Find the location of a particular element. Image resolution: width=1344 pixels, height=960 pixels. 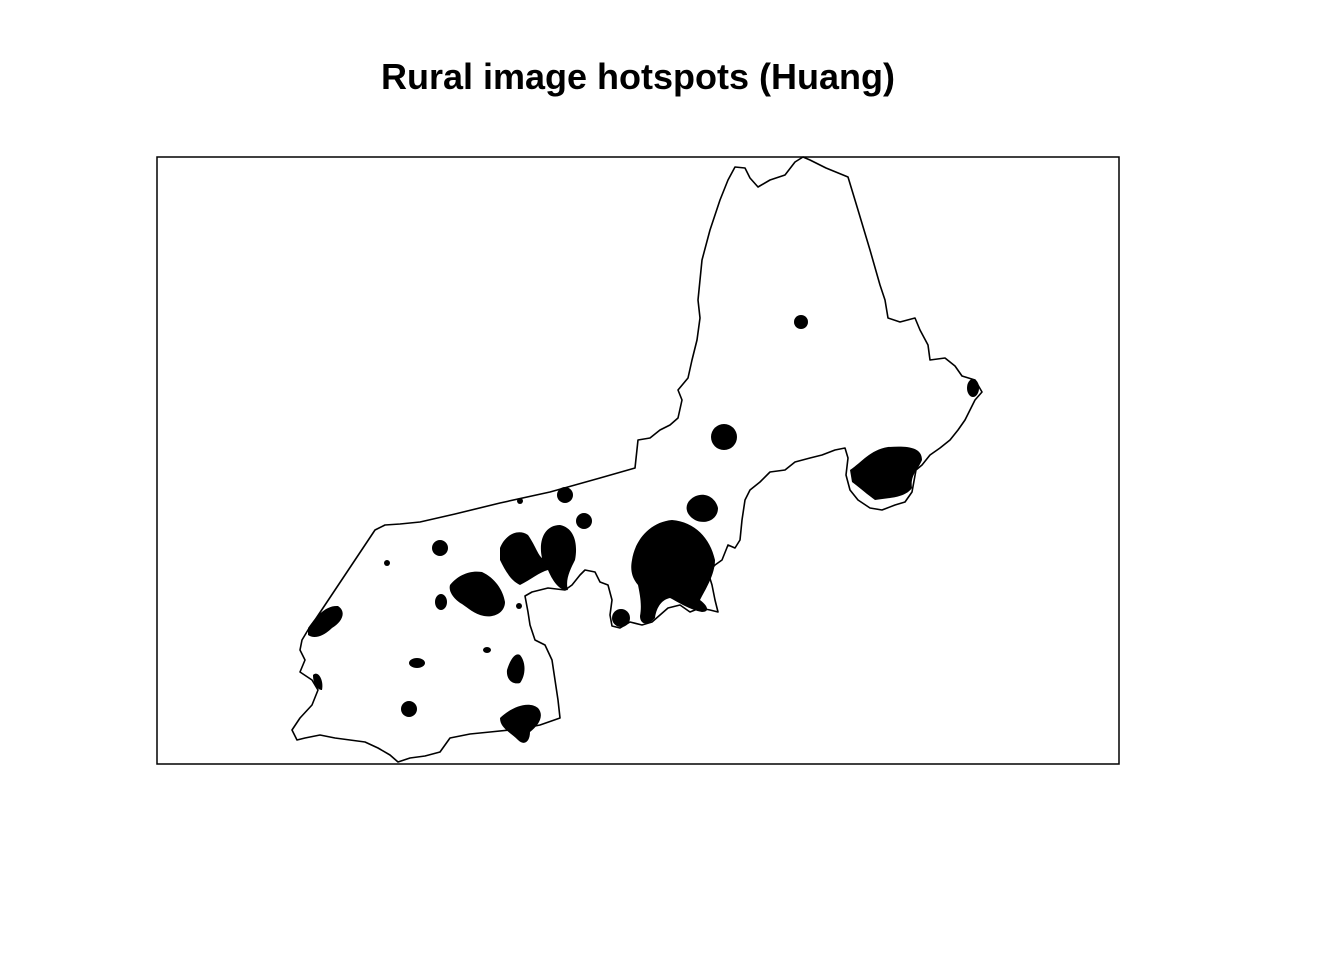

map-title: Rural image hotspots (Huang) is located at coordinates (638, 76).